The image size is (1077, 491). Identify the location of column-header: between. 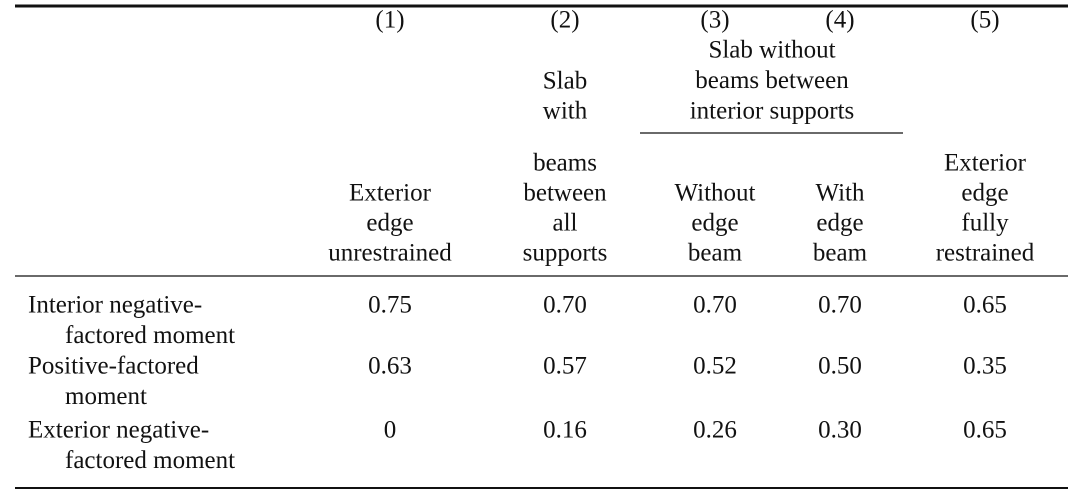
(565, 193).